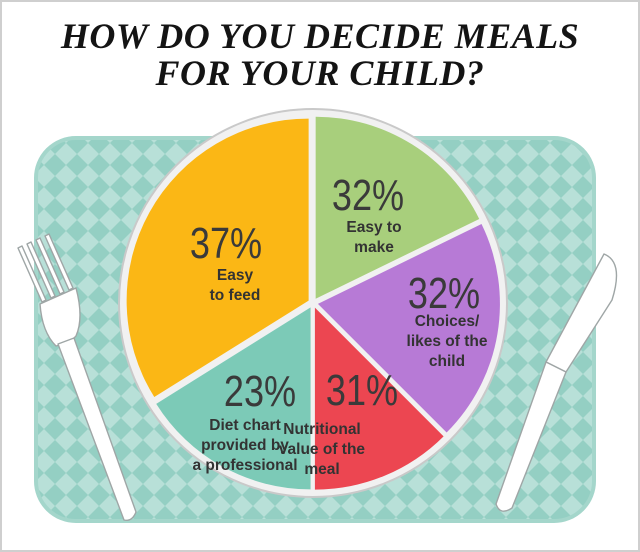  I want to click on slice-category-label: meal, so click(321, 469).